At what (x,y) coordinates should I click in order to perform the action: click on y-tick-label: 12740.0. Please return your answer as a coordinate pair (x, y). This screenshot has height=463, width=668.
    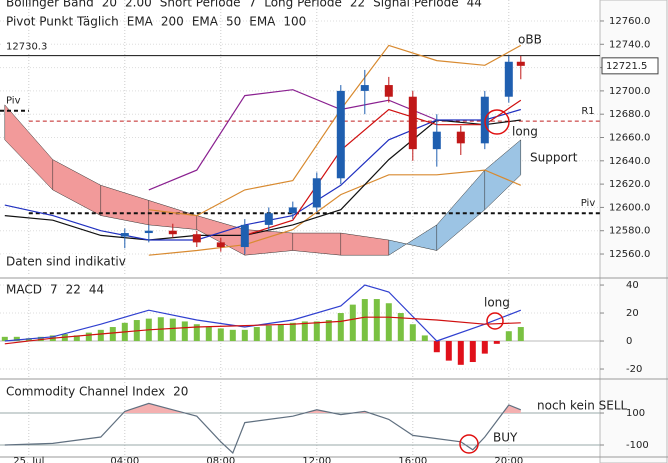
    Looking at the image, I should click on (629, 44).